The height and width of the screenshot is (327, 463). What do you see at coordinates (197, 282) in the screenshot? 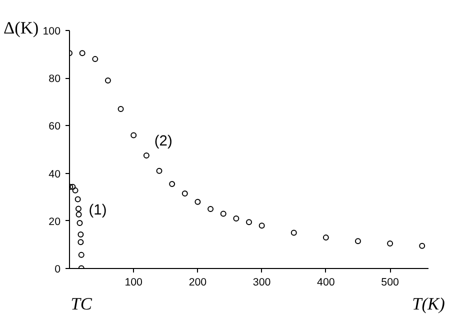
I see `x-tick-label: 200` at bounding box center [197, 282].